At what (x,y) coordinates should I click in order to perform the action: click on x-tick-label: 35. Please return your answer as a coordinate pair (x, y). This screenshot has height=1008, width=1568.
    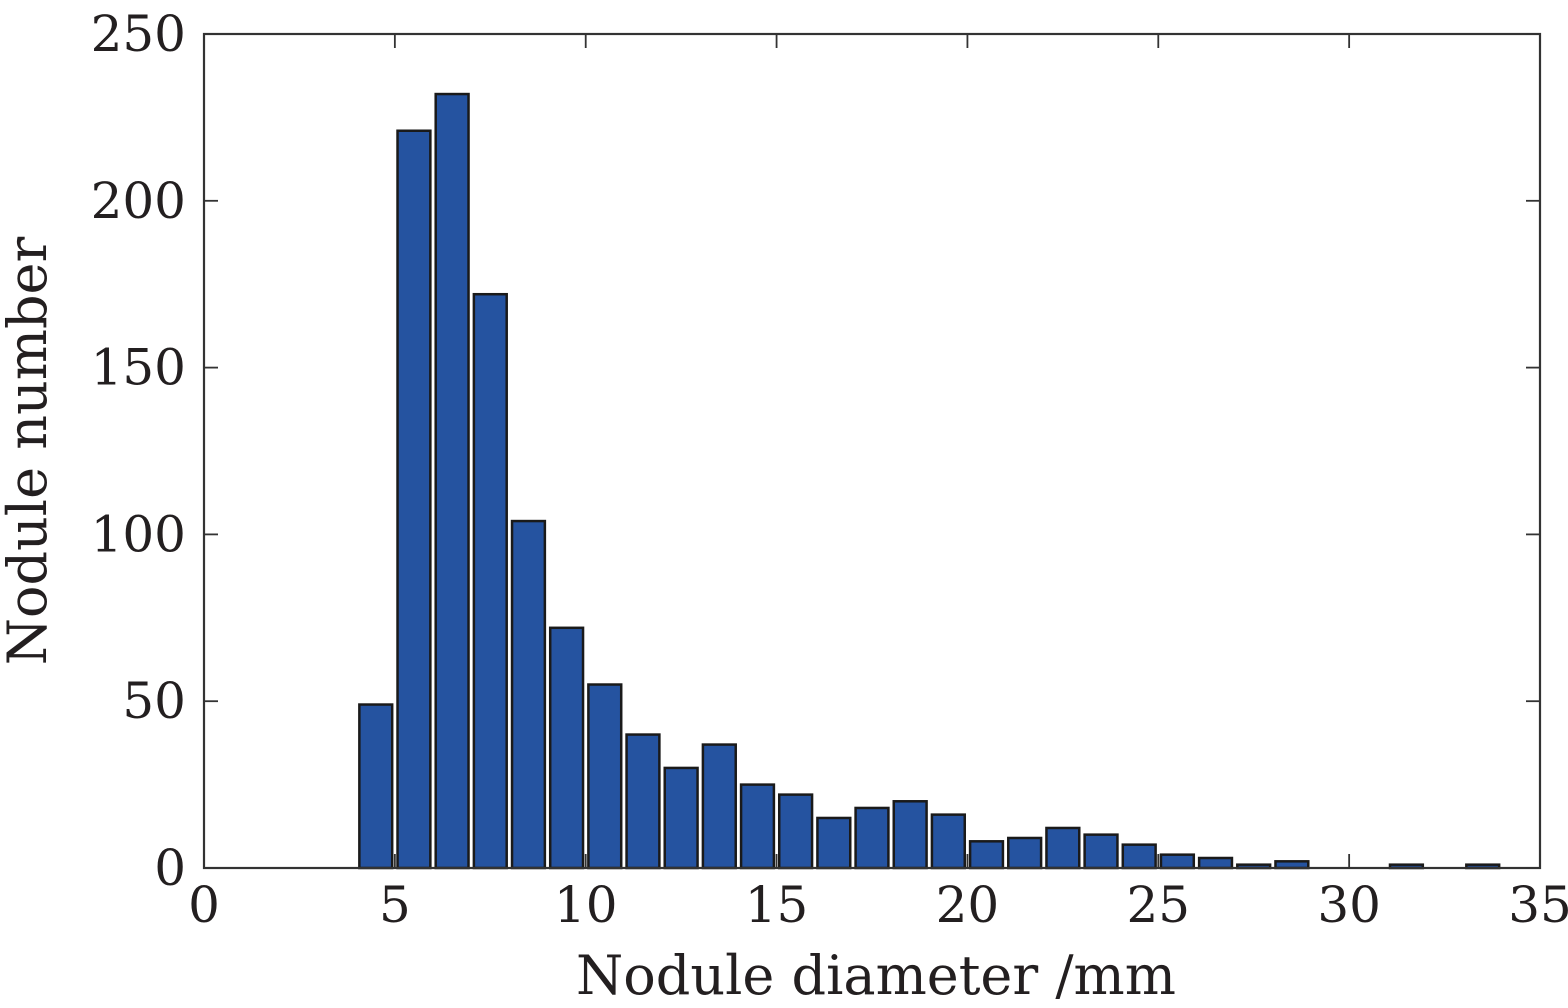
    Looking at the image, I should click on (1538, 905).